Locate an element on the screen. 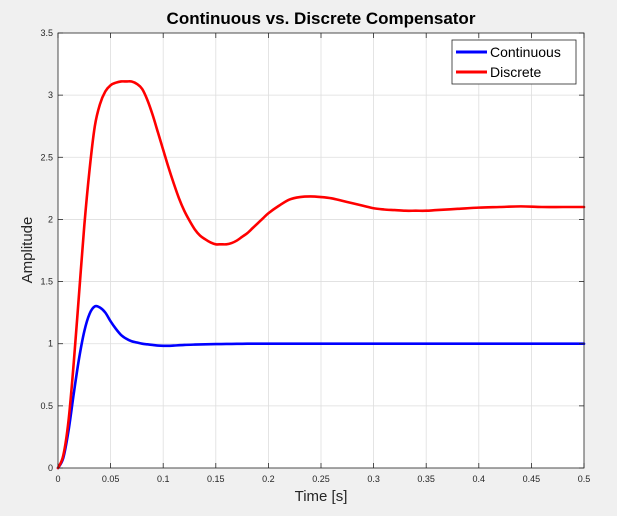 This screenshot has height=516, width=617. x-tick-label: 0.1 is located at coordinates (163, 479).